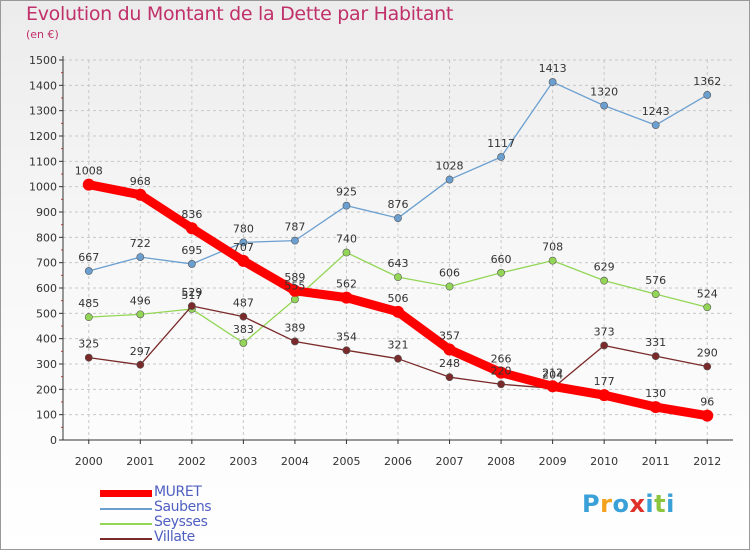 This screenshot has width=750, height=550. I want to click on data-label-muret: 1008, so click(89, 171).